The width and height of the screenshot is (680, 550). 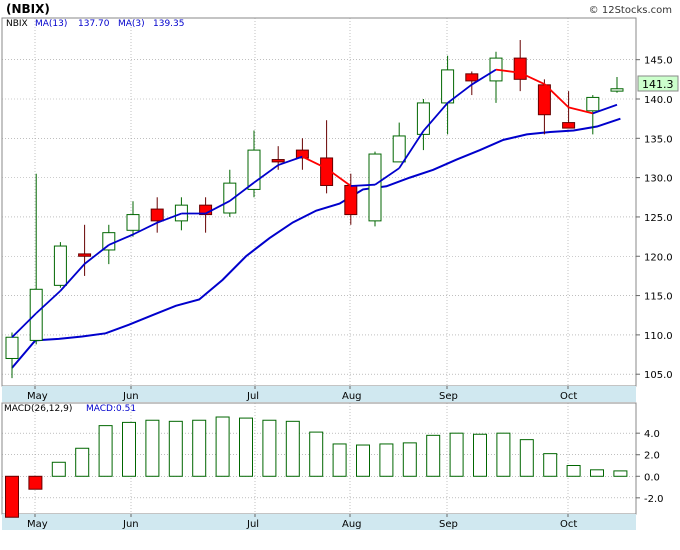 I want to click on macd-y-tick-label: 4.0, so click(x=652, y=434).